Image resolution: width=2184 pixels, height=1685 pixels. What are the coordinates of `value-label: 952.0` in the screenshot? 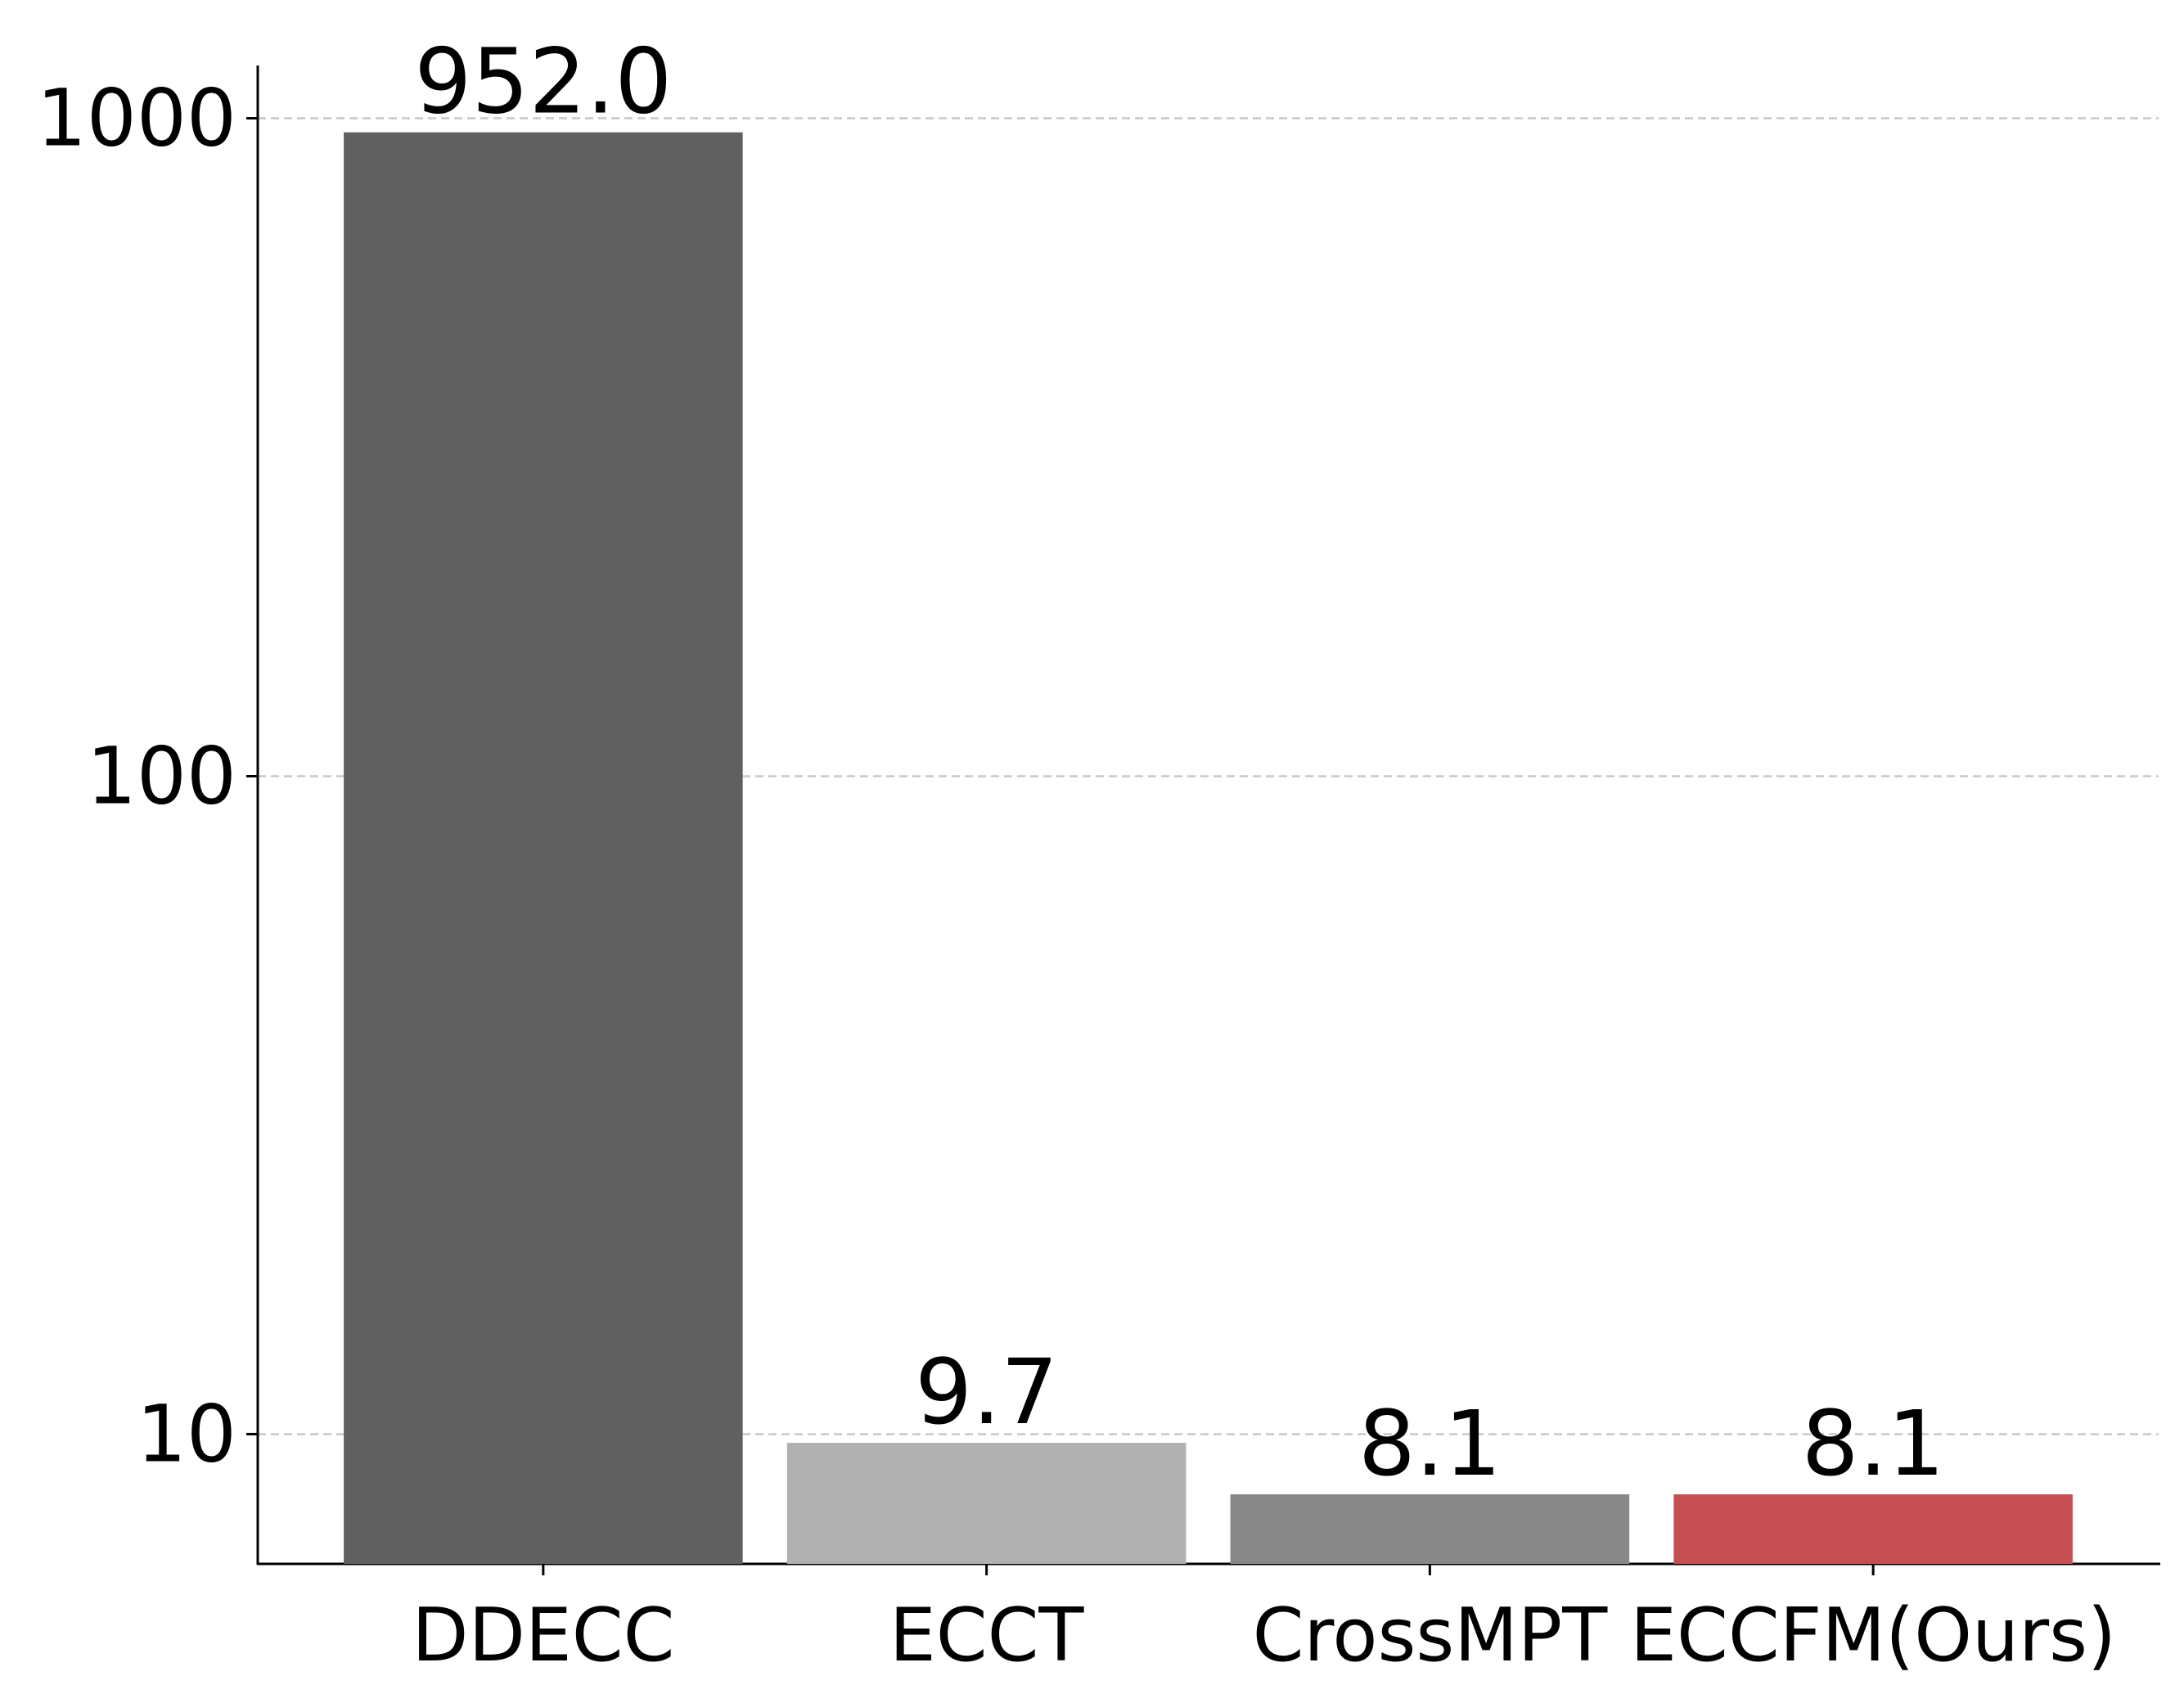 It's located at (543, 81).